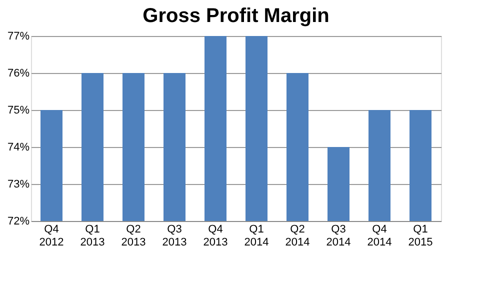  Describe the element at coordinates (18, 74) in the screenshot. I see `y-tick-label: 76%` at that location.